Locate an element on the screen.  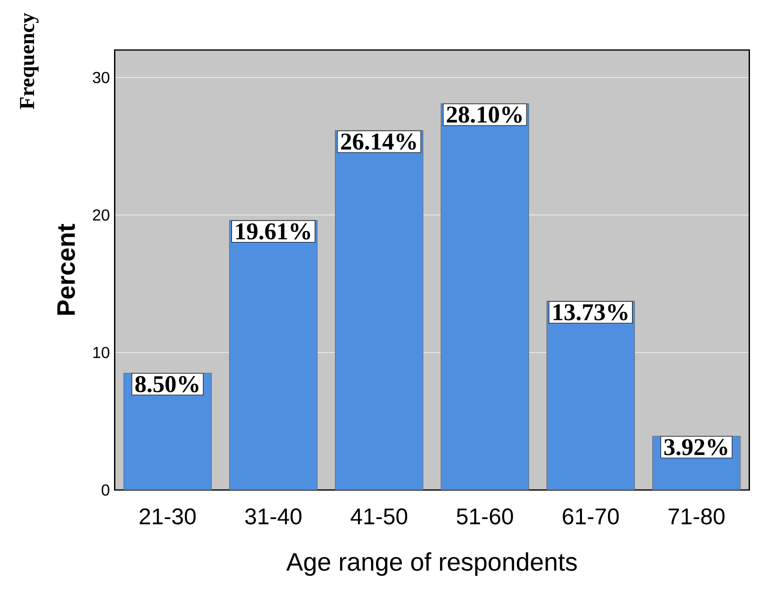
y-tick-label: 20 is located at coordinates (101, 215).